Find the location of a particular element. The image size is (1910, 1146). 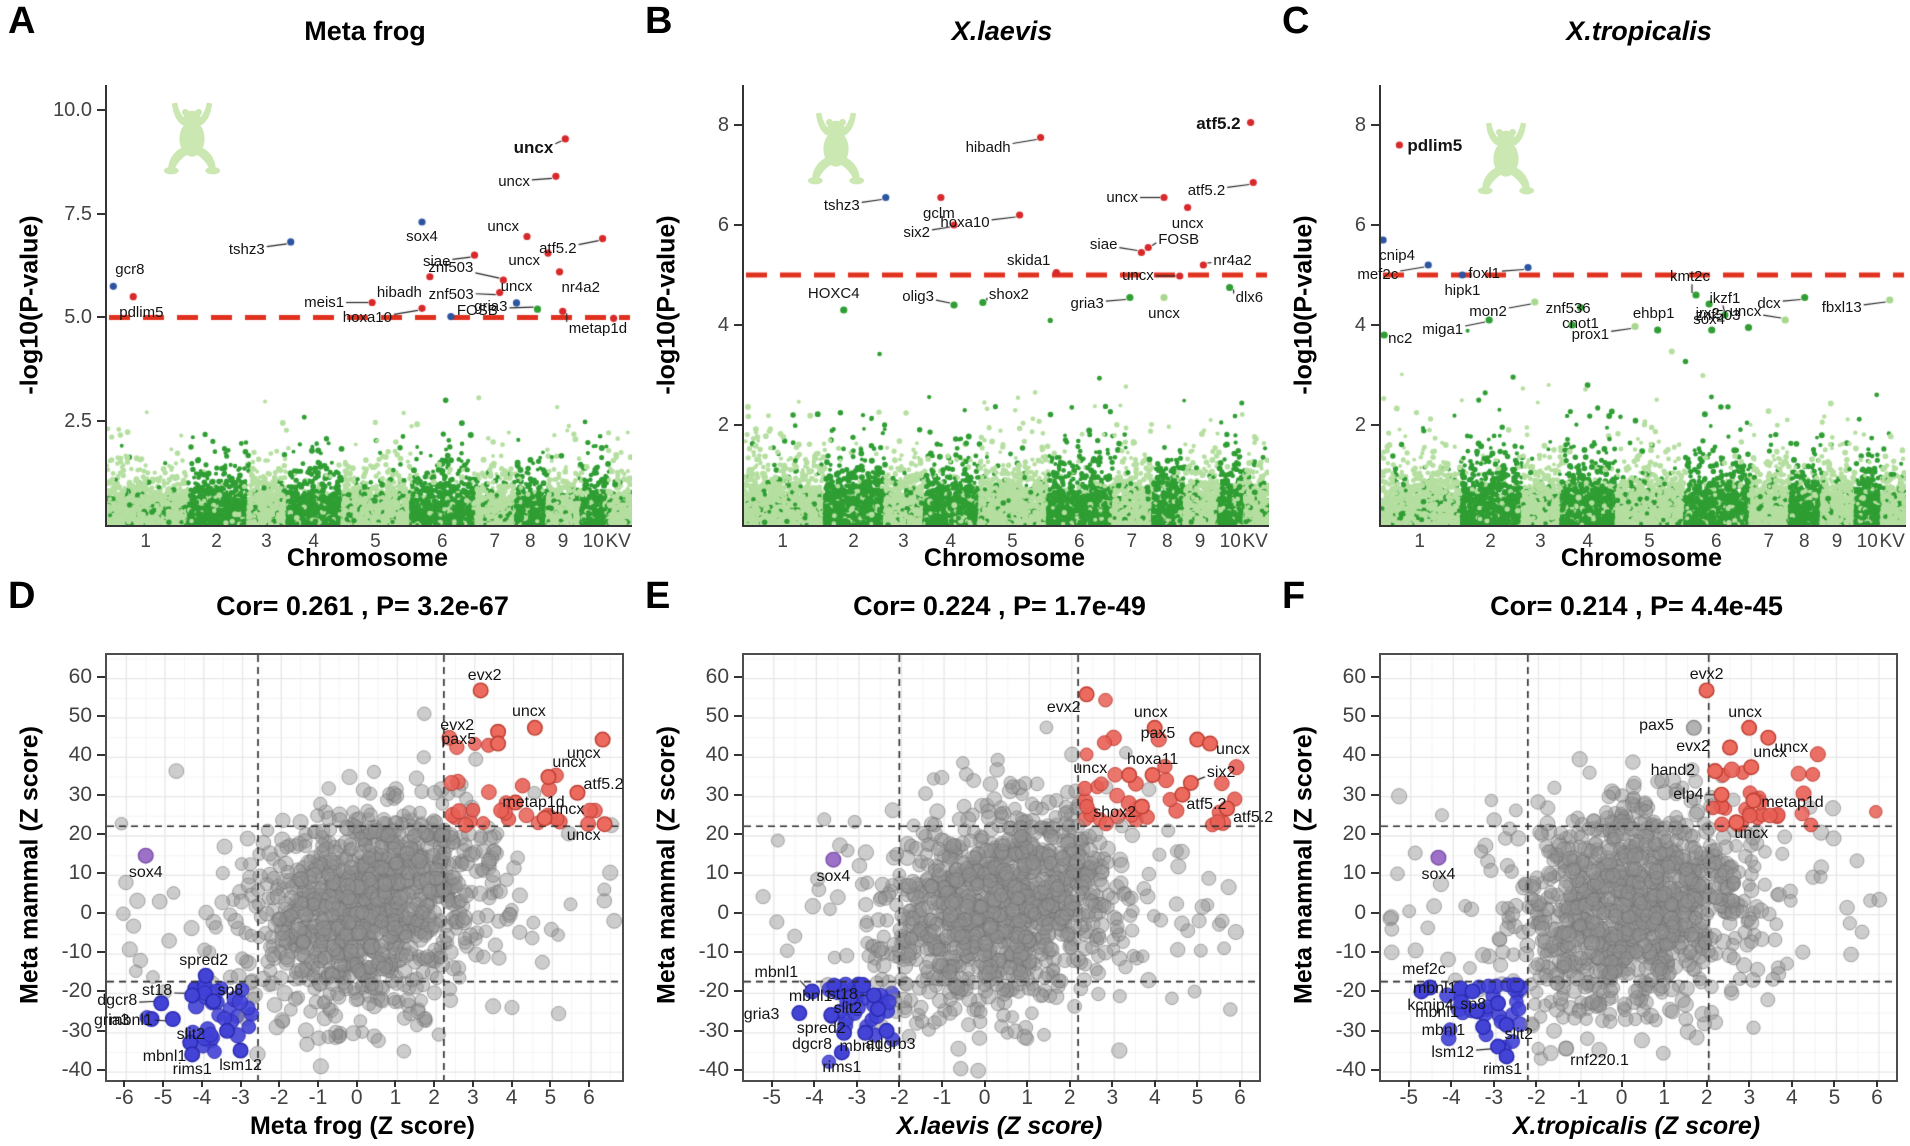

axis-tick-label: -3 is located at coordinates (240, 1097).